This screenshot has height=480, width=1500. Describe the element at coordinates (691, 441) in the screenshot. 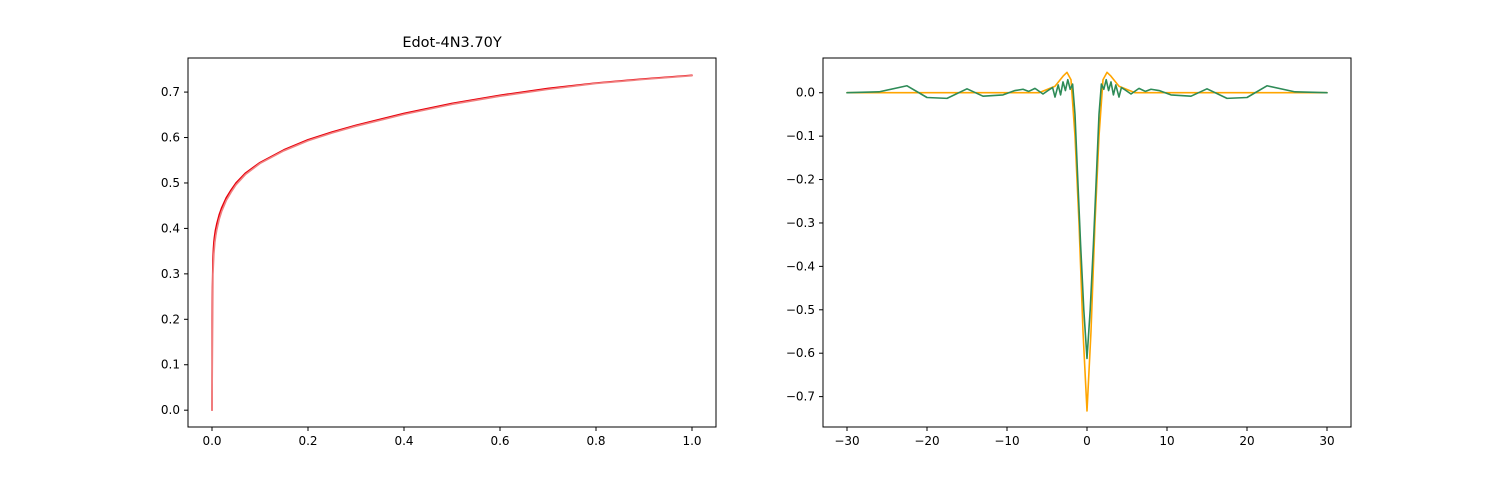

I see `left-chart-x-tick-label: 1.0` at that location.